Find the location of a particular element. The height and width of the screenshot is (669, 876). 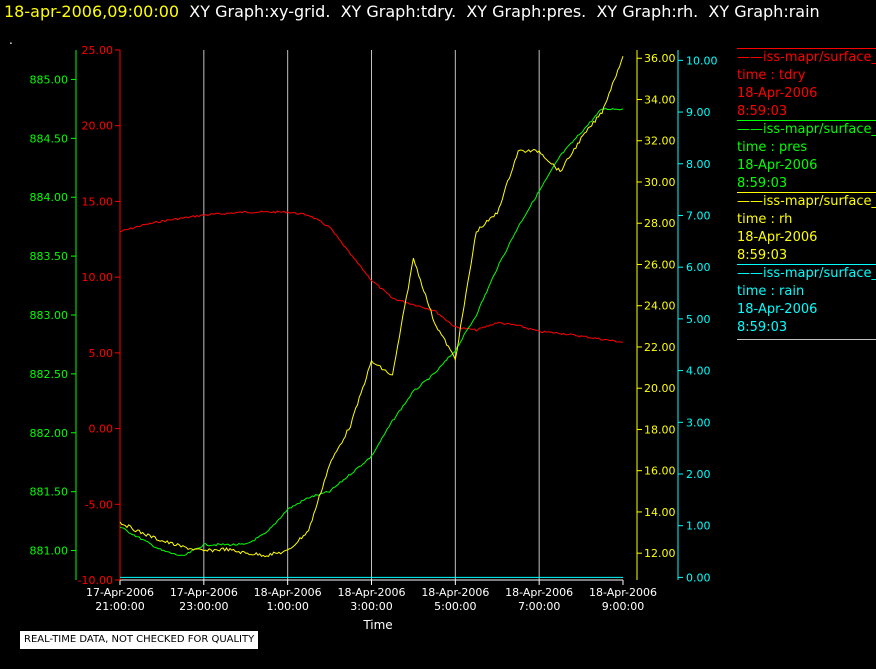

rain-tick-label: 9.00 is located at coordinates (698, 112).